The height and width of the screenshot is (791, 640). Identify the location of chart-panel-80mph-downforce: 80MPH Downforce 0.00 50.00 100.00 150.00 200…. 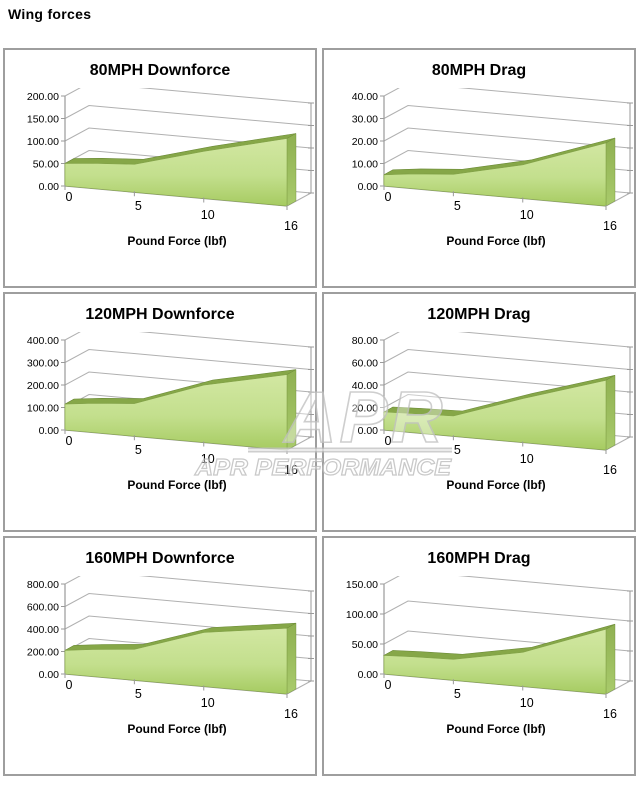
(160, 168).